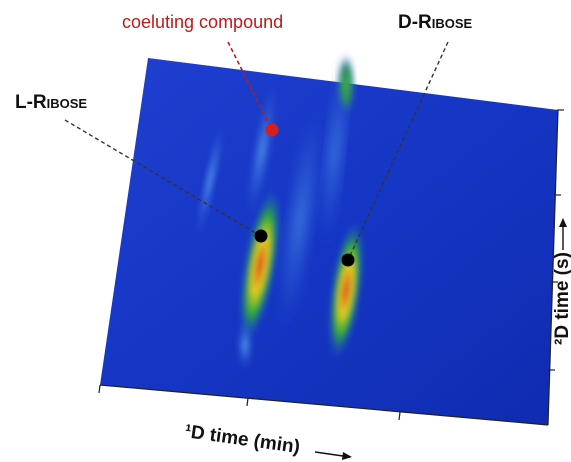 This screenshot has width=571, height=462. I want to click on l-ribose-marker, so click(261, 236).